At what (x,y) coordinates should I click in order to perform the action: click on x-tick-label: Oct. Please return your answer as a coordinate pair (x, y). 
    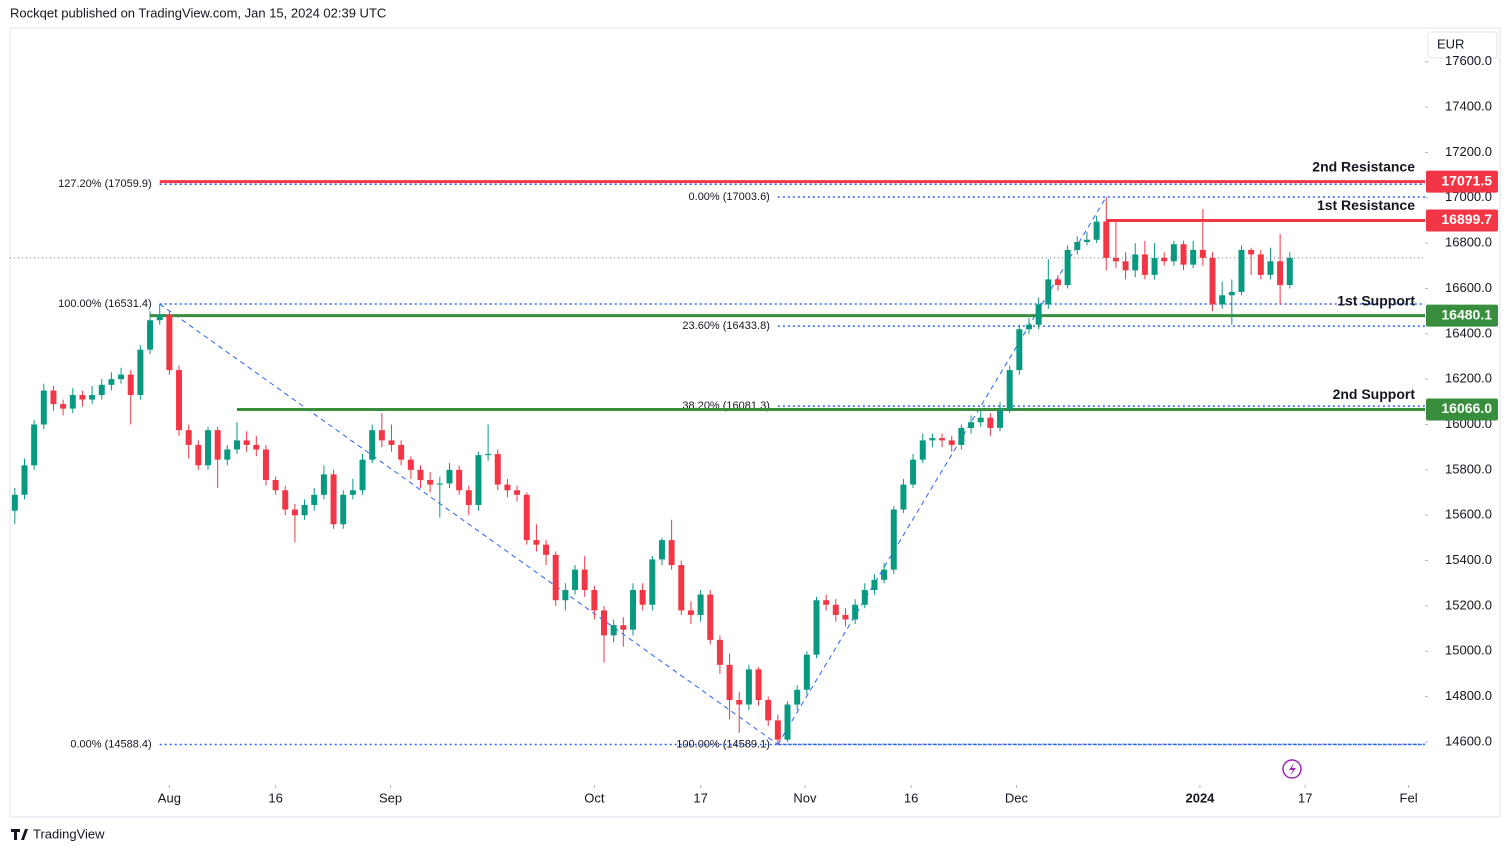
    Looking at the image, I should click on (594, 797).